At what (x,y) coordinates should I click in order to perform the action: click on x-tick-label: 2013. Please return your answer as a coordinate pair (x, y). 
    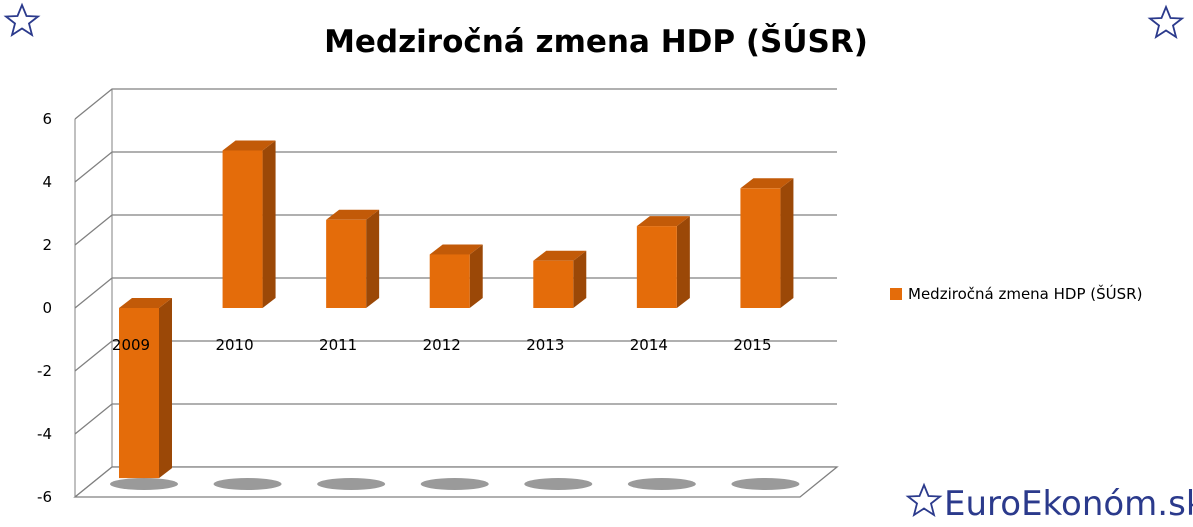
    Looking at the image, I should click on (545, 345).